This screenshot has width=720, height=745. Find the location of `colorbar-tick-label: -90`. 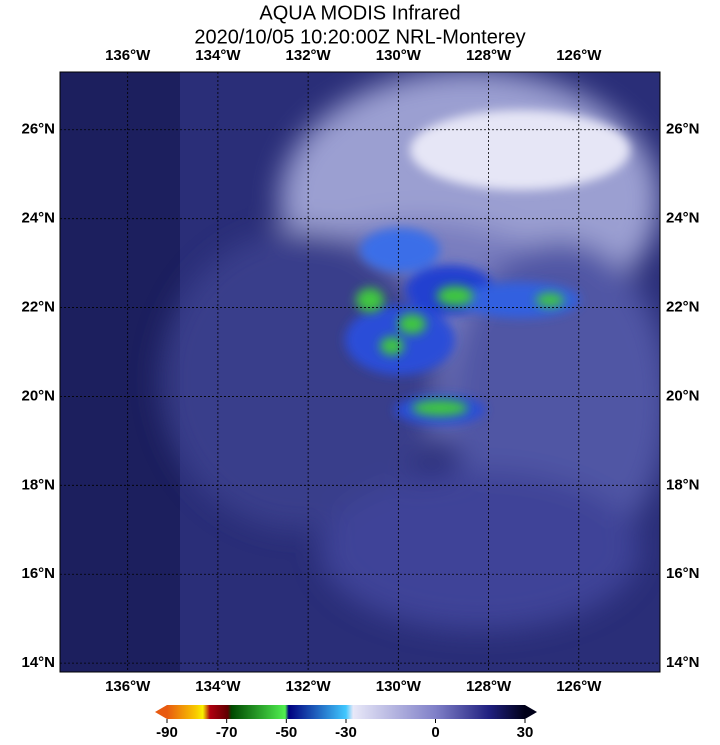

colorbar-tick-label: -90 is located at coordinates (167, 732).